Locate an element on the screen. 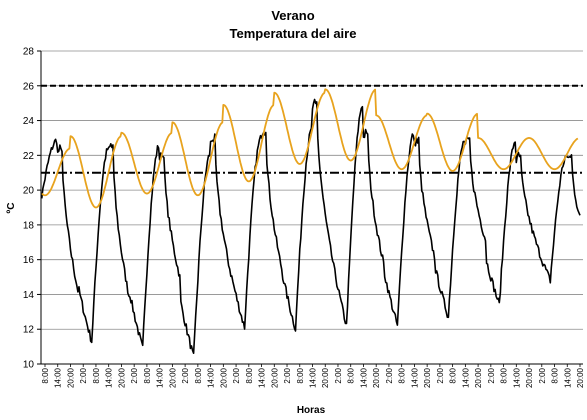  ytick-label-20: 20 is located at coordinates (29, 191).